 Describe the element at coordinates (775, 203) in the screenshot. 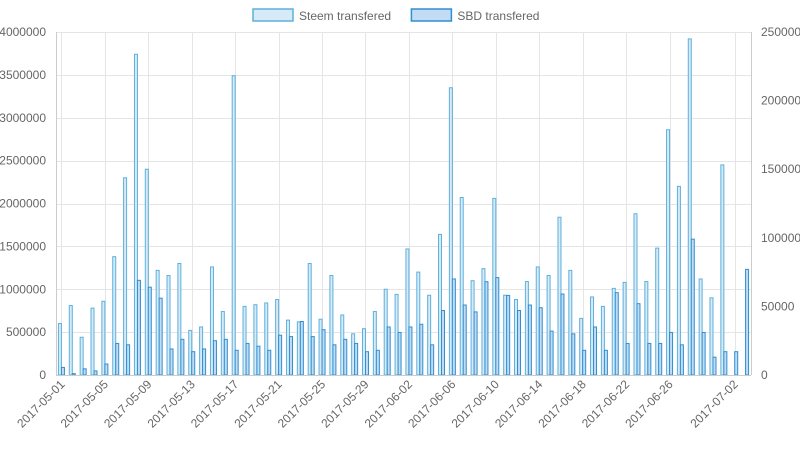

I see `y-axis-right: 0 50000 100000 150000 200000 250000` at that location.